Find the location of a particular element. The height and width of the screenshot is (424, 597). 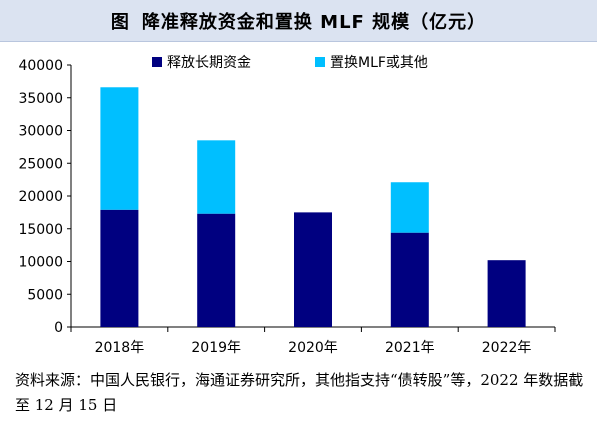

legend-label: 置换MLF或其他 is located at coordinates (379, 62).